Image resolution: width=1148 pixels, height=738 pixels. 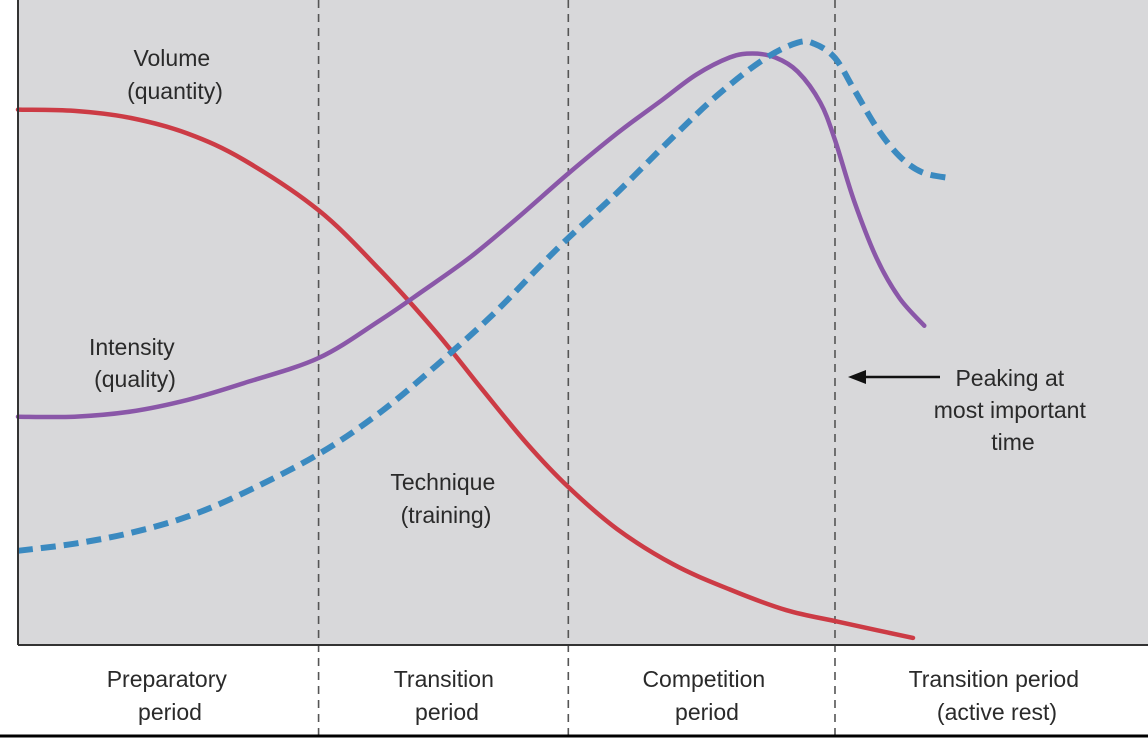 What do you see at coordinates (447, 712) in the screenshot?
I see `period-transition-line-2: period` at bounding box center [447, 712].